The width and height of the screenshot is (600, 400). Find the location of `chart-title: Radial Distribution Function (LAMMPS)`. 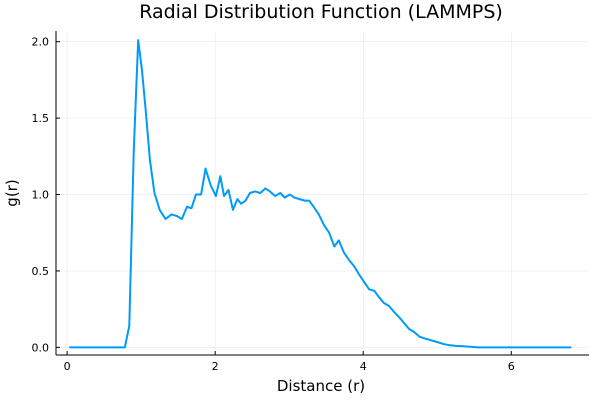

chart-title: Radial Distribution Function (LAMMPS) is located at coordinates (321, 12).